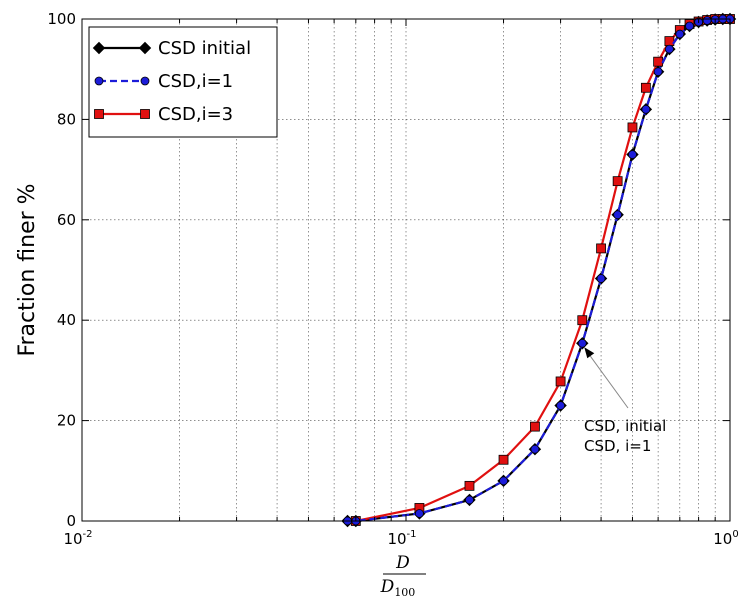 The height and width of the screenshot is (601, 748). What do you see at coordinates (625, 426) in the screenshot?
I see `annotation-line: CSD, initial` at bounding box center [625, 426].